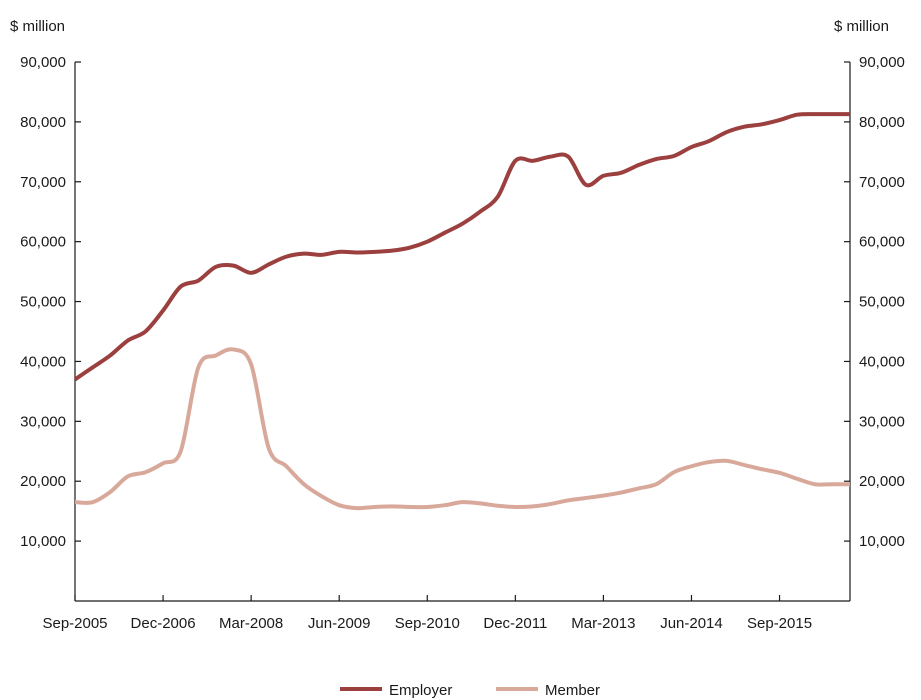 This screenshot has height=700, width=921. Describe the element at coordinates (882, 242) in the screenshot. I see `right-y-tick-label: 60,000` at that location.